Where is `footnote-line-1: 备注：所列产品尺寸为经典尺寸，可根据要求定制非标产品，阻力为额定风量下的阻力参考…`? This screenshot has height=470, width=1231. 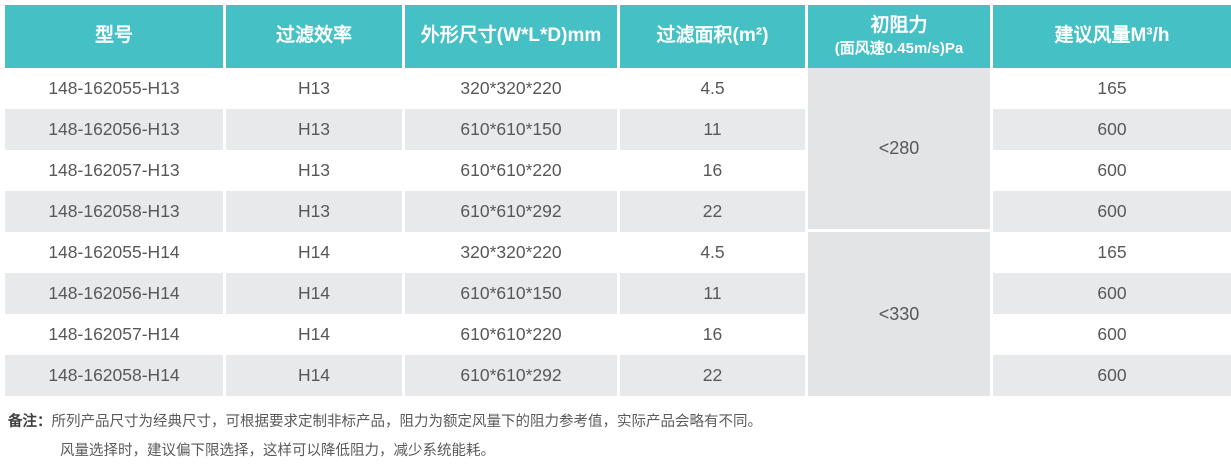 footnote-line-1: 备注：所列产品尺寸为经典尺寸，可根据要求定制非标产品，阻力为额定风量下的阻力参考… is located at coordinates (385, 422).